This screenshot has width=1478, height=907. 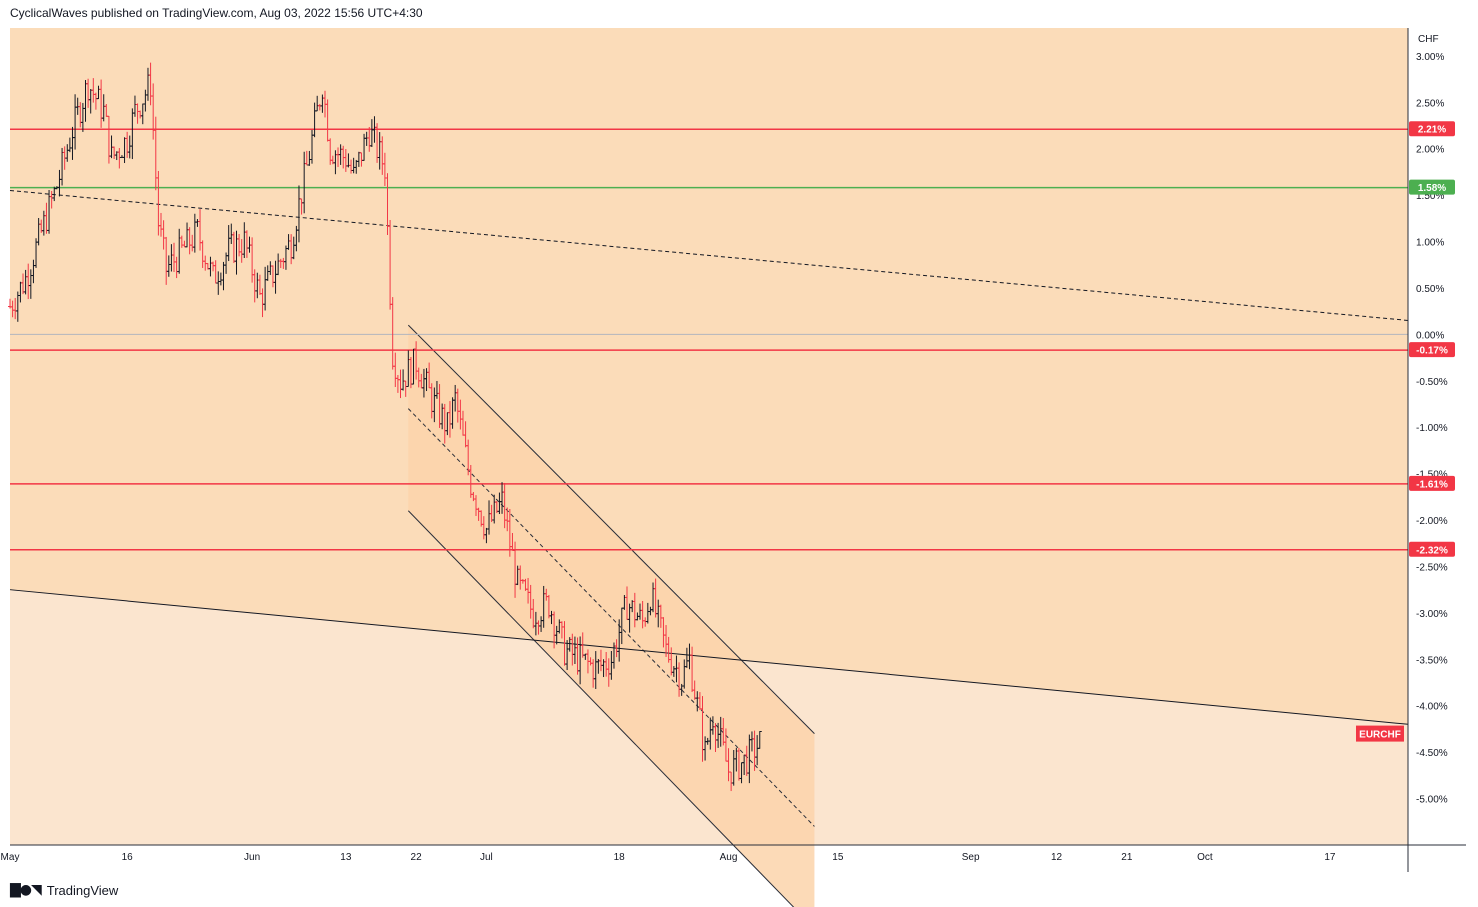 What do you see at coordinates (1127, 857) in the screenshot?
I see `time-tick-label: 21` at bounding box center [1127, 857].